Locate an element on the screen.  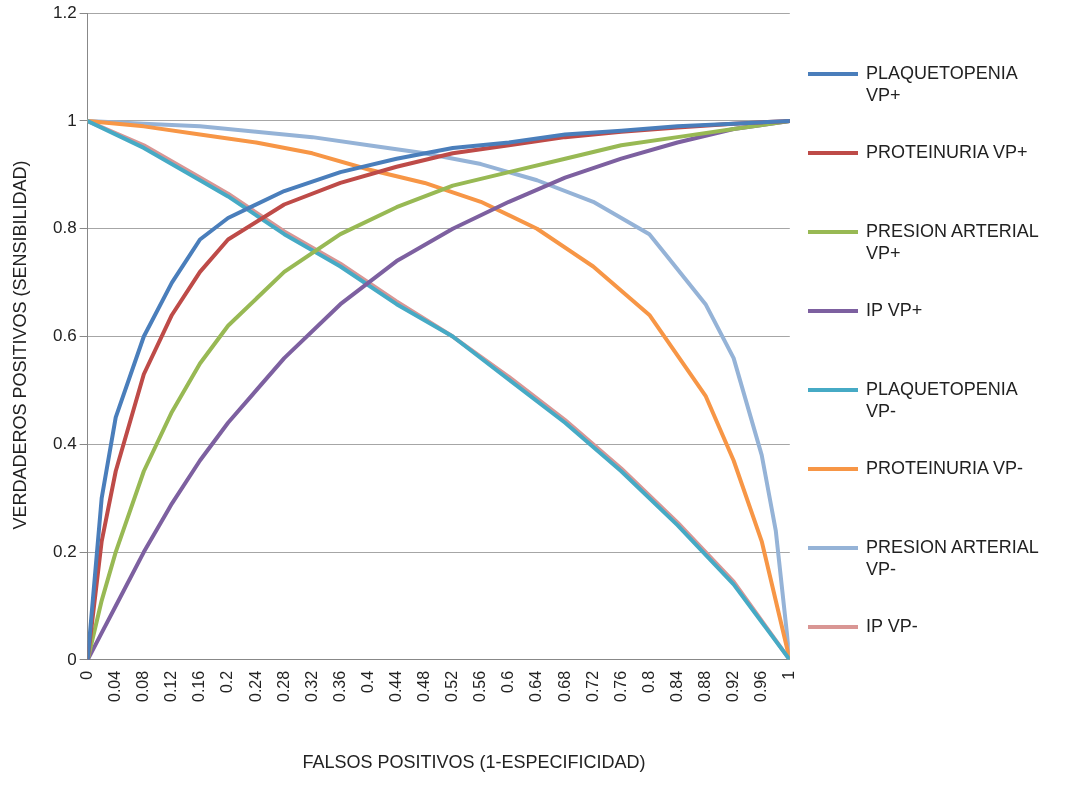
legend-label: PROTEINURIA VP+ is located at coordinates (947, 152).